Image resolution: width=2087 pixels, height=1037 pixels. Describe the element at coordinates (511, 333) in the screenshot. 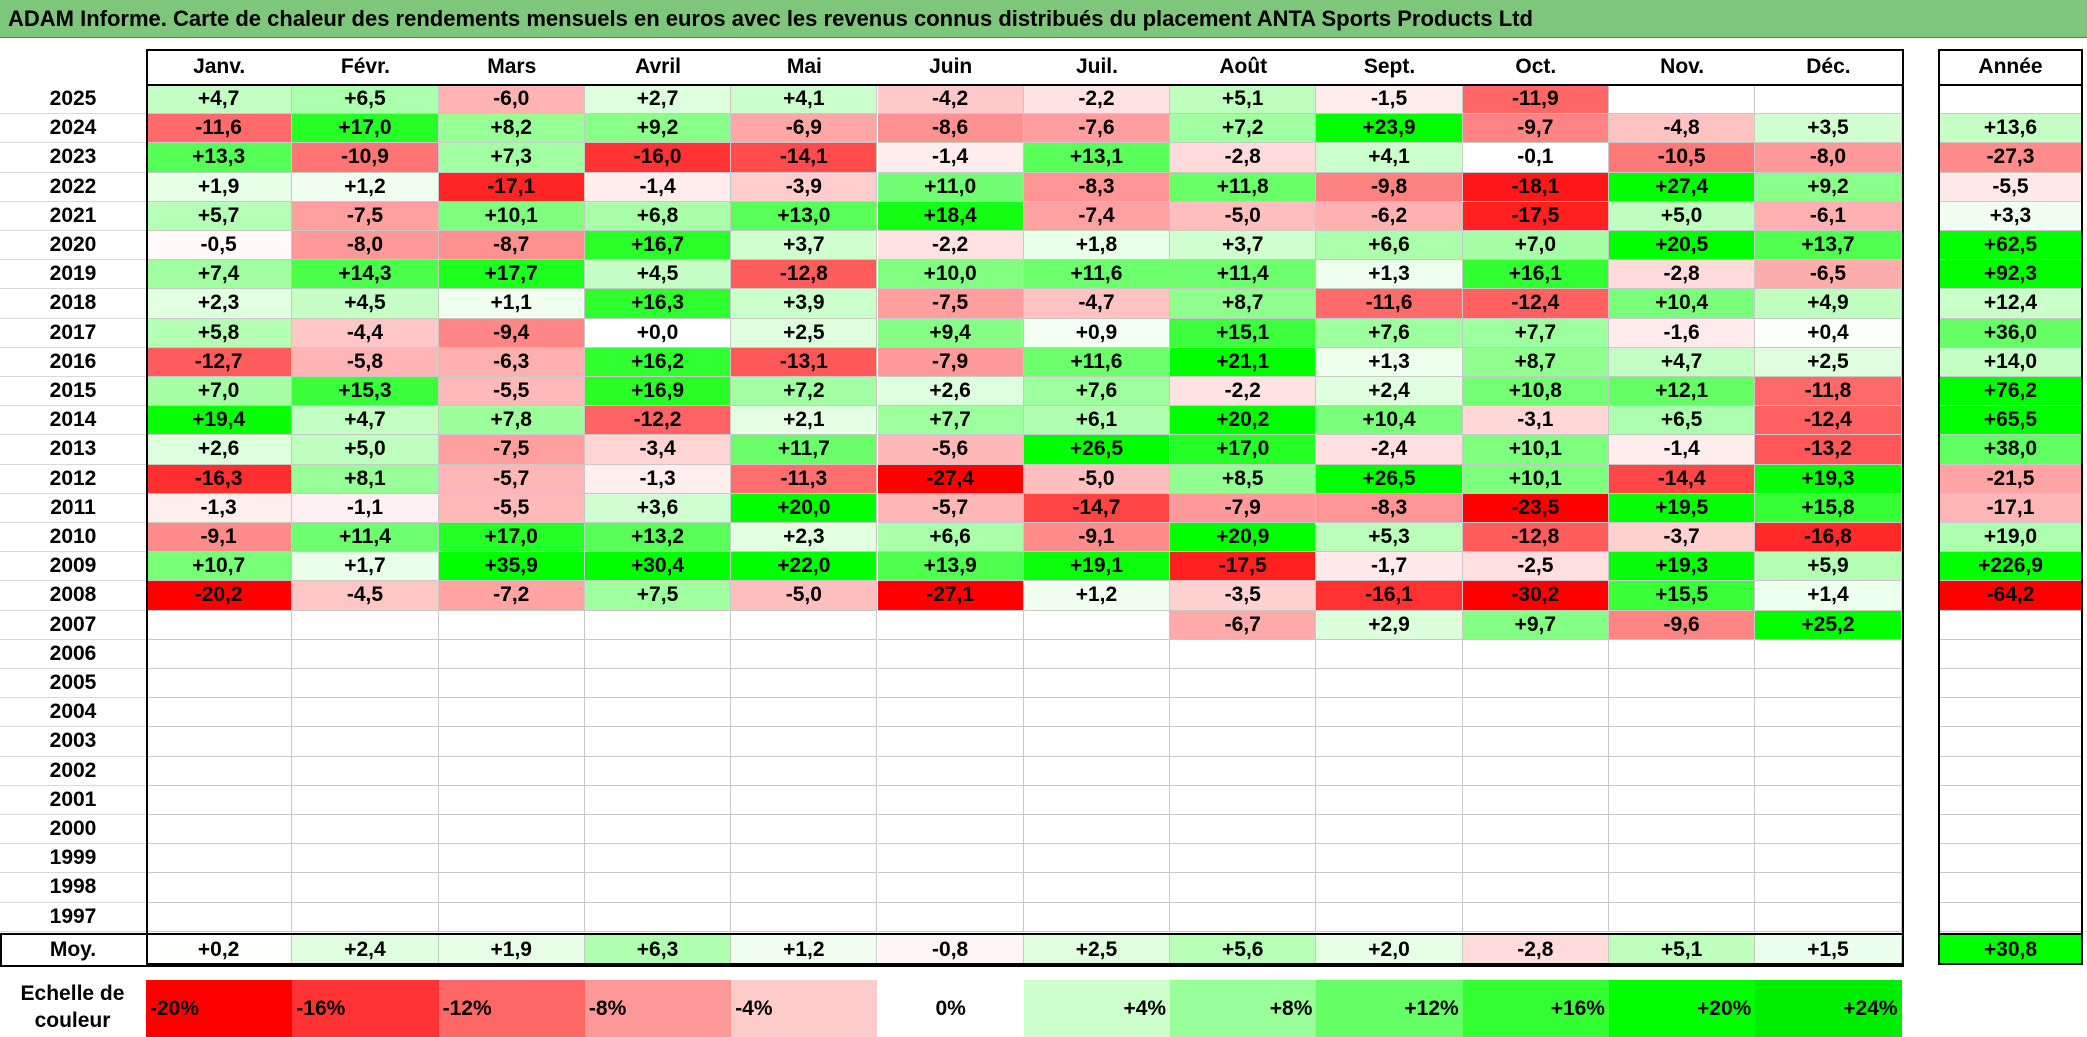

I see `heatmap-cell: -9,4` at that location.